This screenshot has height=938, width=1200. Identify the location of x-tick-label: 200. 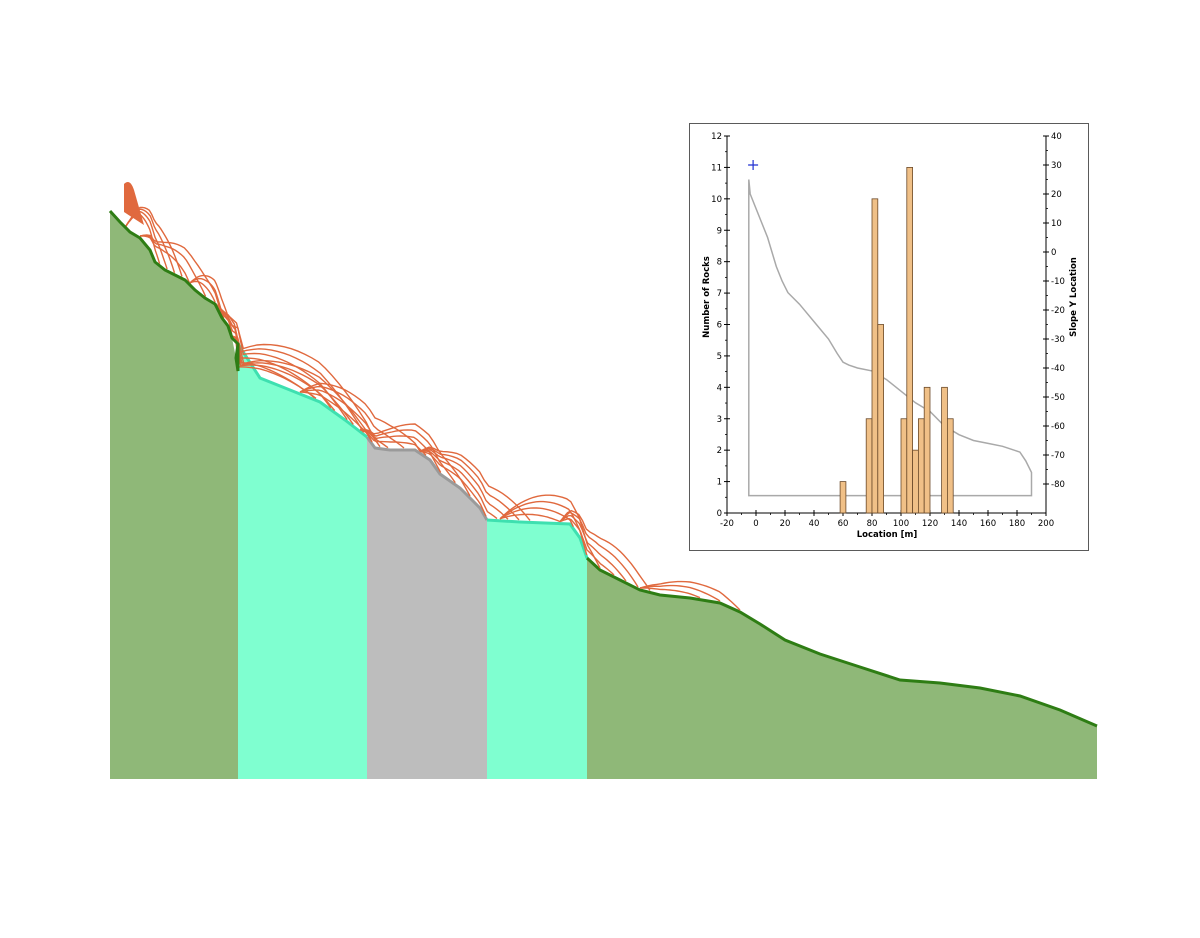
(1046, 524).